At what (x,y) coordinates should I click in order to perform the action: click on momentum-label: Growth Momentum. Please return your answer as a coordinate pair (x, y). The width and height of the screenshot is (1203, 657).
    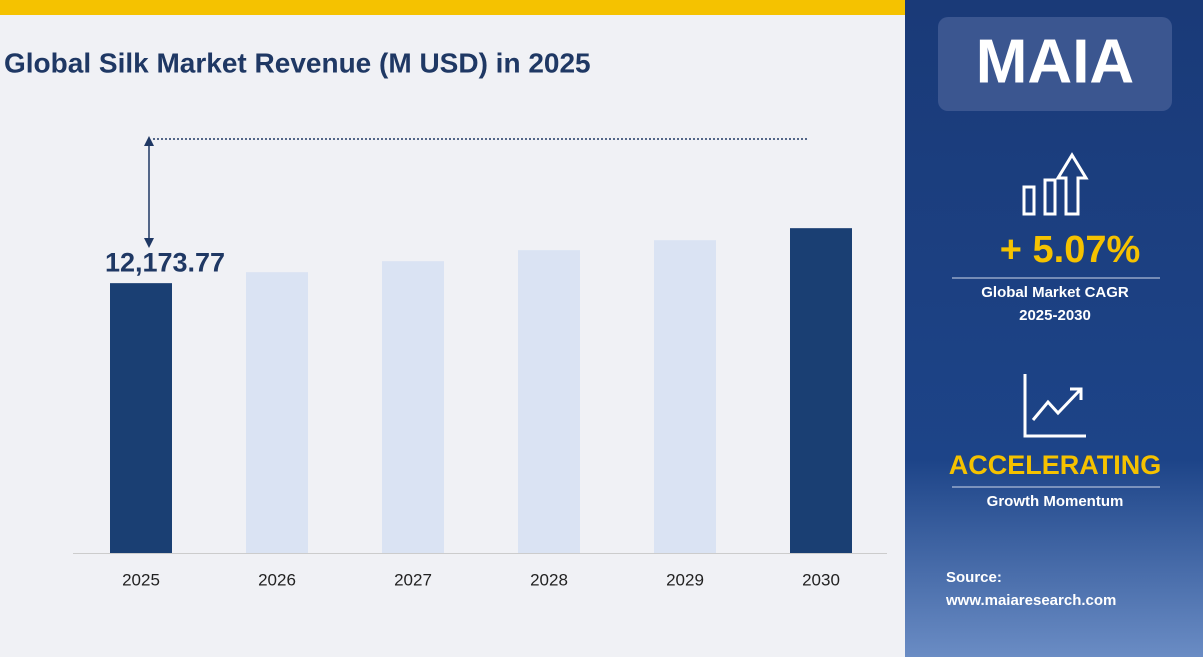
    Looking at the image, I should click on (1055, 501).